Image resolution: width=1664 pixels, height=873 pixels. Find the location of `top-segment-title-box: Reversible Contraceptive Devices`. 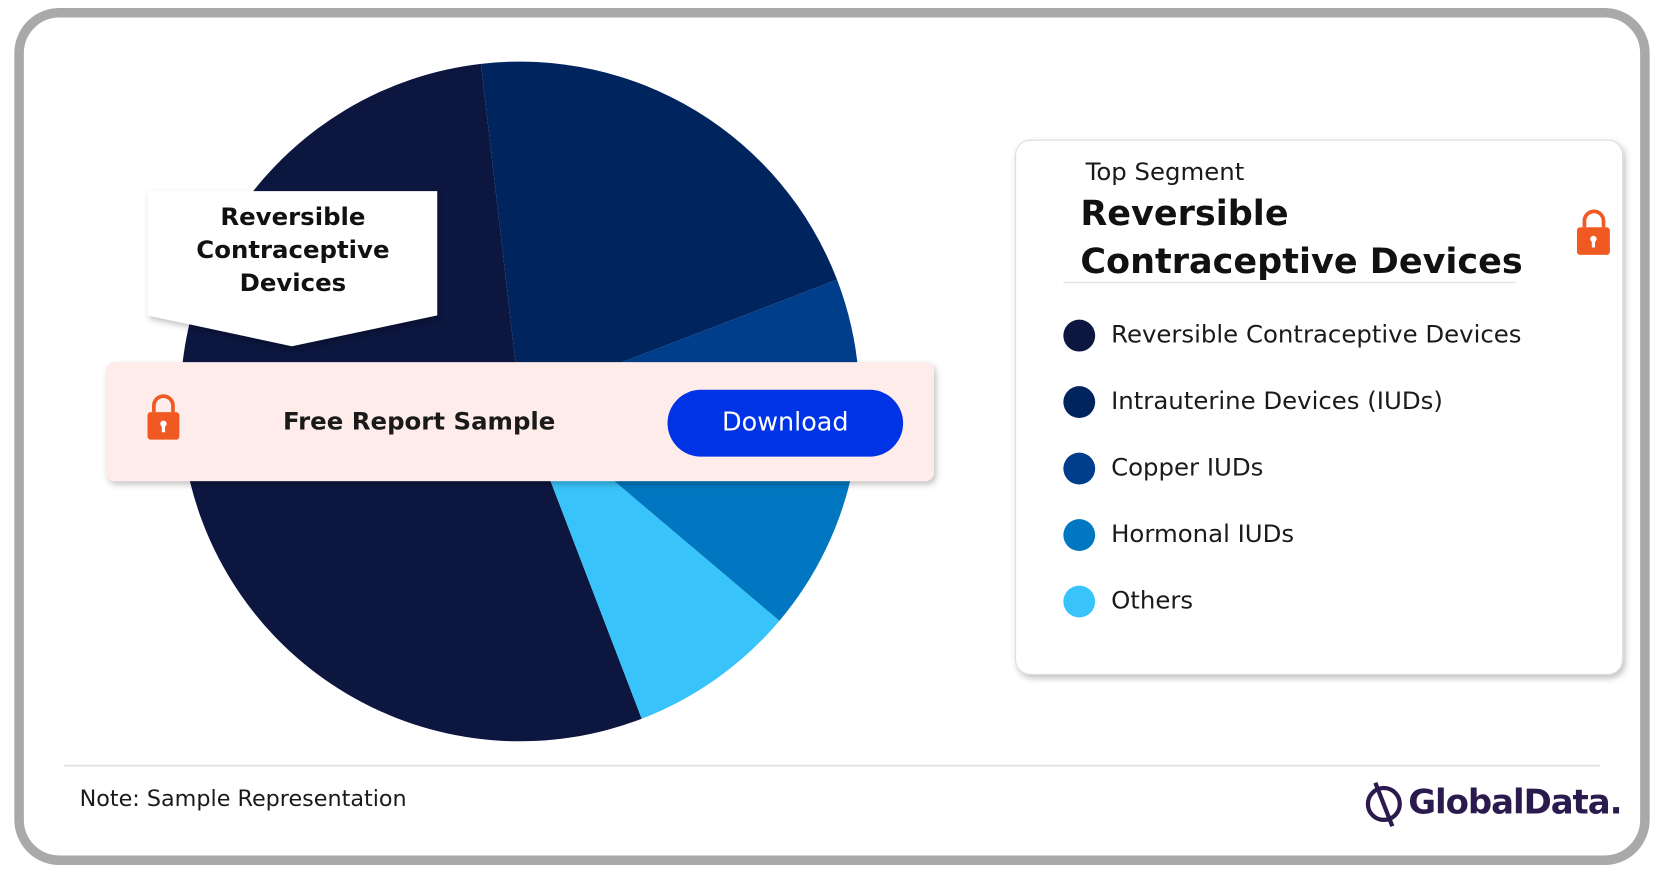

top-segment-title-box: Reversible Contraceptive Devices is located at coordinates (1301, 237).